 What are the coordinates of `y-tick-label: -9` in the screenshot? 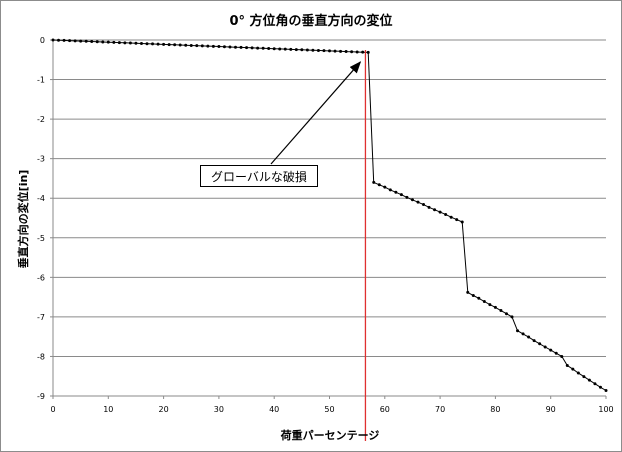 It's located at (41, 396).